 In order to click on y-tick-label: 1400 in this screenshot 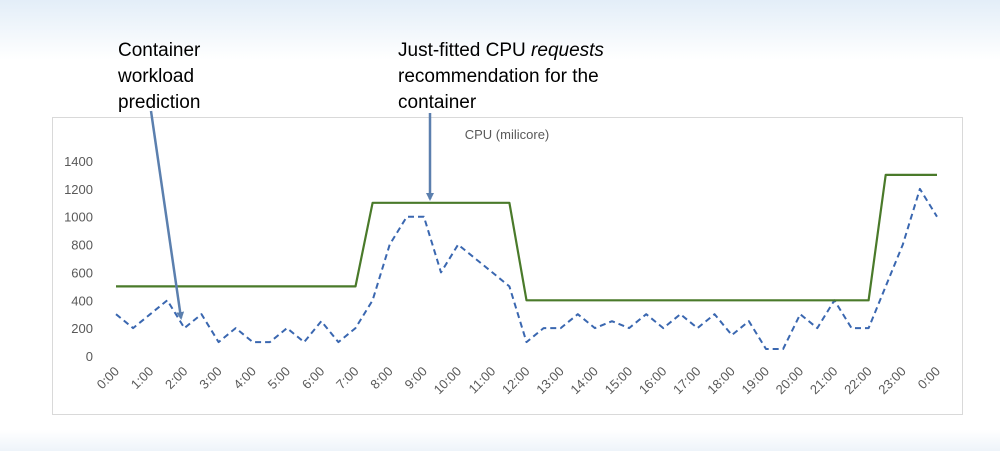, I will do `click(78, 161)`.